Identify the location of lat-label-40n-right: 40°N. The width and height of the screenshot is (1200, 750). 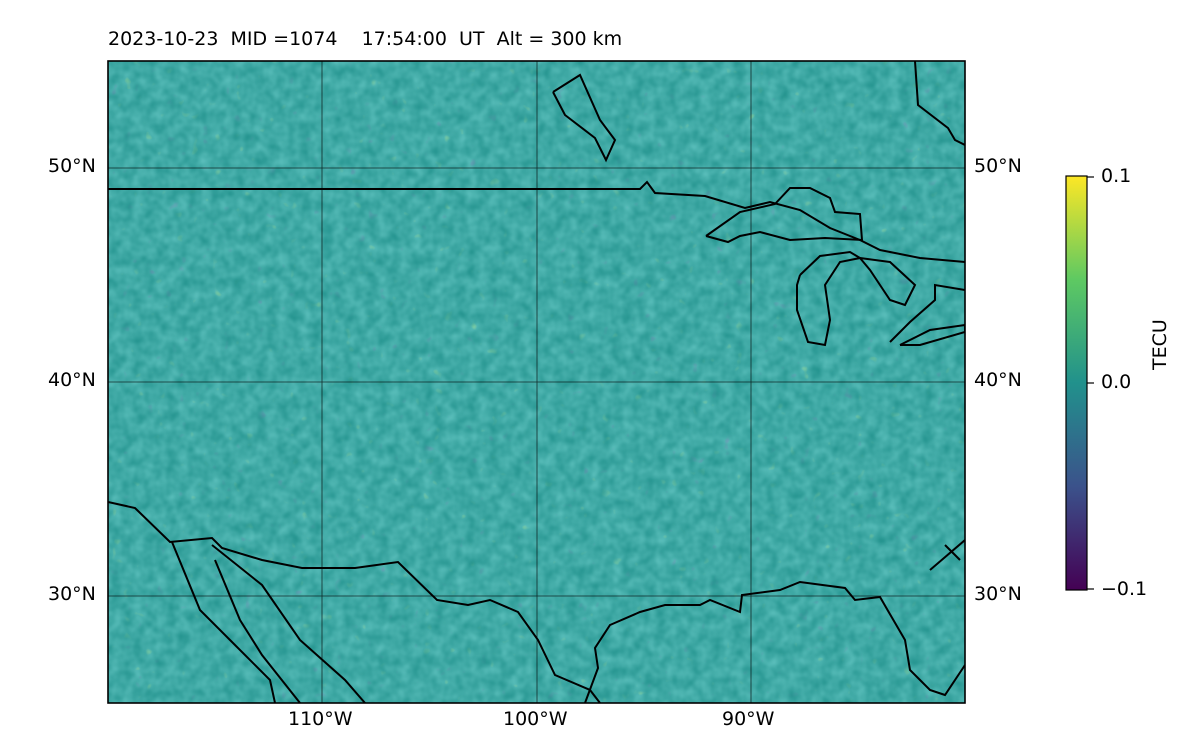
(998, 380).